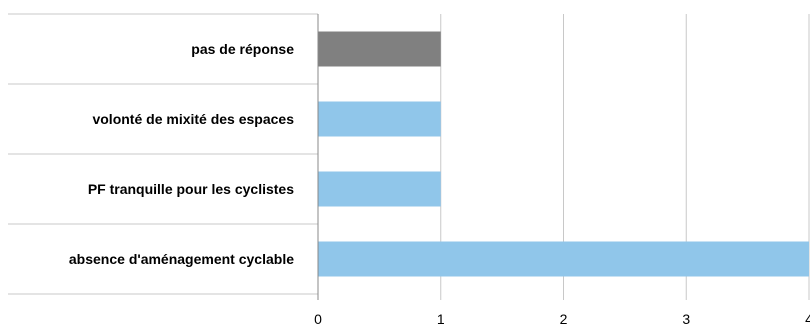 This screenshot has height=327, width=810. Describe the element at coordinates (191, 189) in the screenshot. I see `category-label: PF tranquille pour les cyclistes` at that location.